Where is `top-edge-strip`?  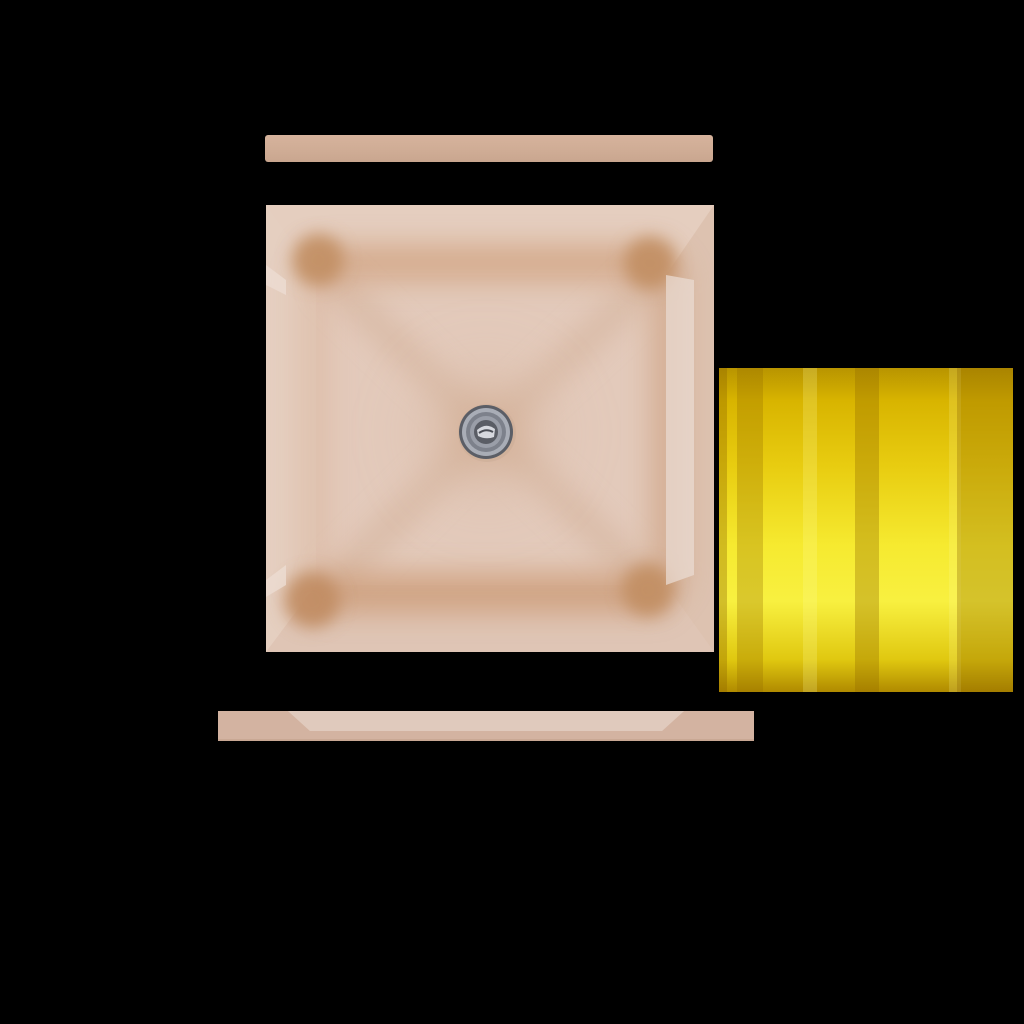
top-edge-strip is located at coordinates (489, 148).